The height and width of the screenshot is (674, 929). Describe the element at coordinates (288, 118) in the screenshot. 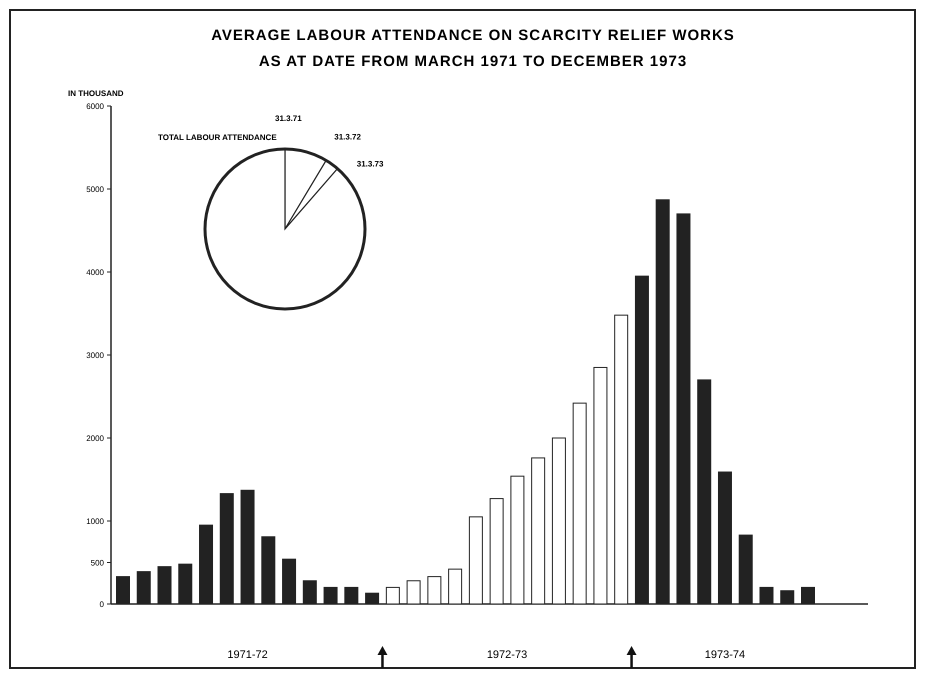

I see `annotation: 31.3.71` at that location.